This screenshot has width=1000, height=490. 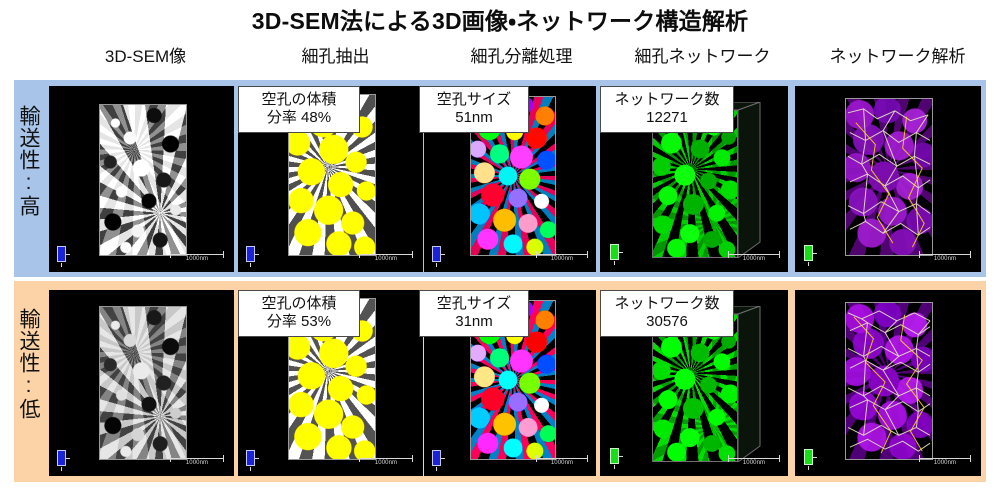 I want to click on scalebar-low-separate: 1000nm, so click(x=562, y=461).